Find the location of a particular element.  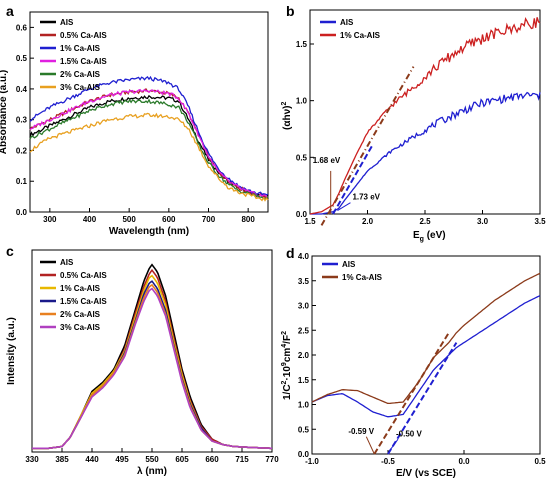

x-tick-label: 0.5 is located at coordinates (540, 461).